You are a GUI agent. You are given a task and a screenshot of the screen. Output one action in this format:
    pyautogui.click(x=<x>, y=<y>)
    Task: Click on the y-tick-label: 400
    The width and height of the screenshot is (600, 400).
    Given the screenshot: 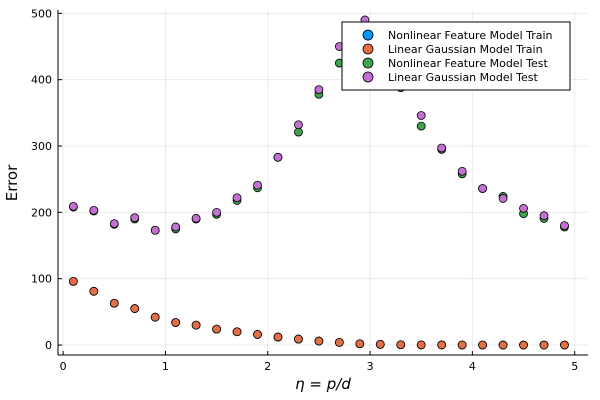 What is the action you would take?
    pyautogui.click(x=41, y=80)
    